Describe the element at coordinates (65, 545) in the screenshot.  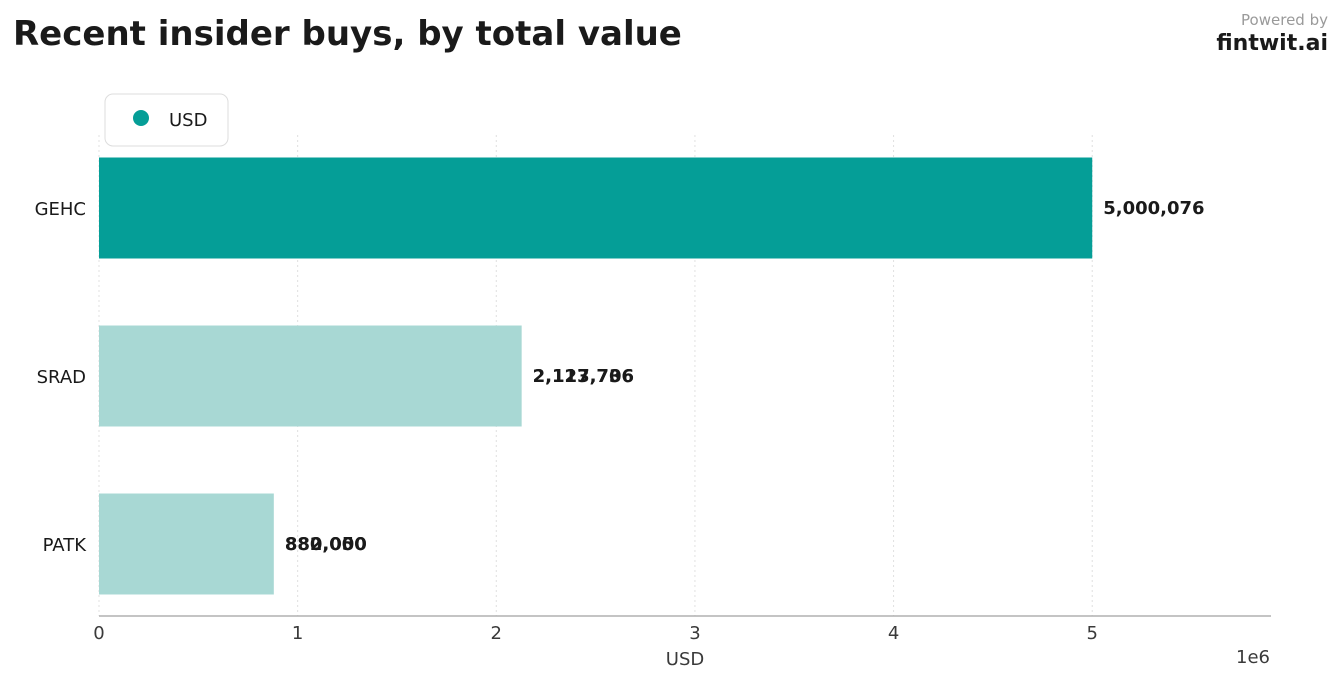
I see `category-label-patk: PATK` at that location.